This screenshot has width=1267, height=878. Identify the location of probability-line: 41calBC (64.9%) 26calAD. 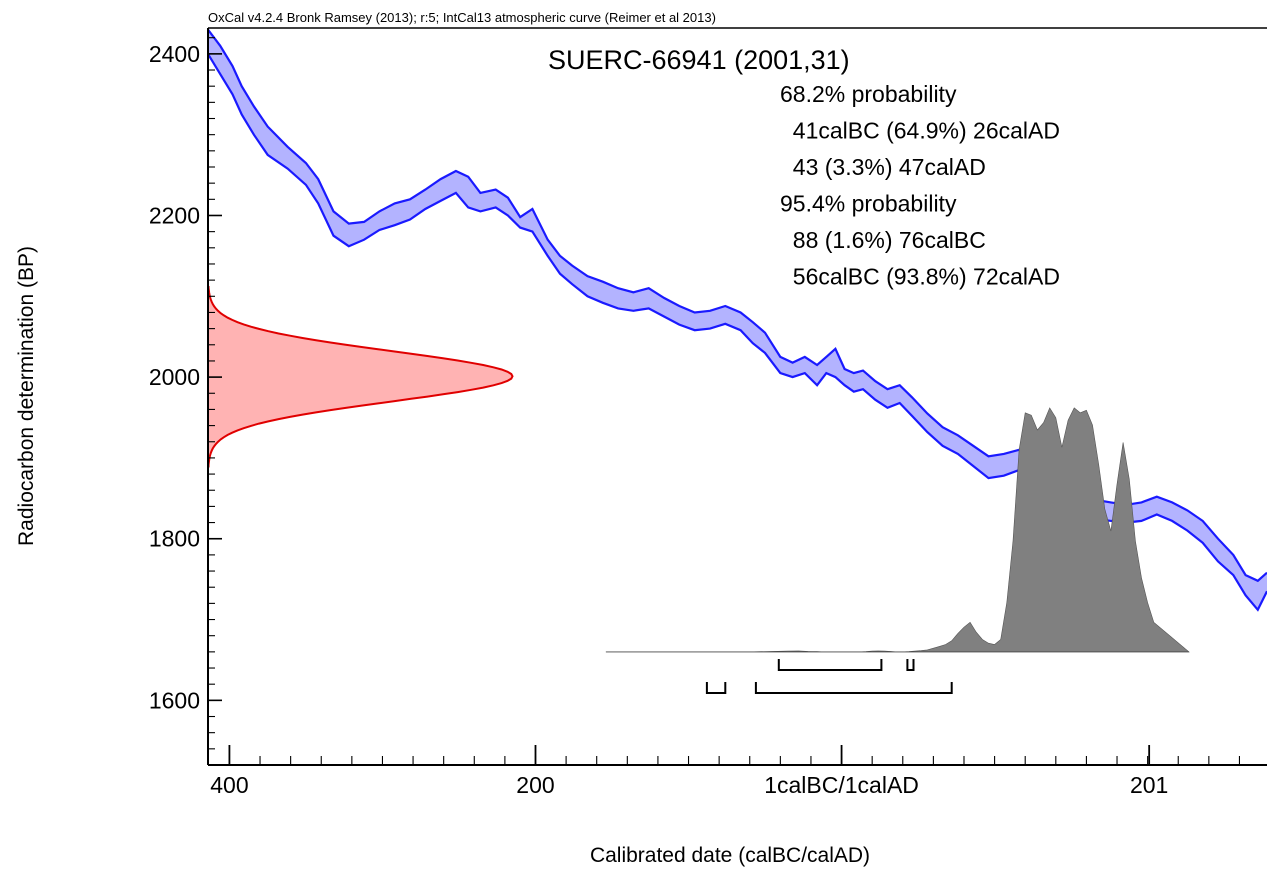
(920, 131).